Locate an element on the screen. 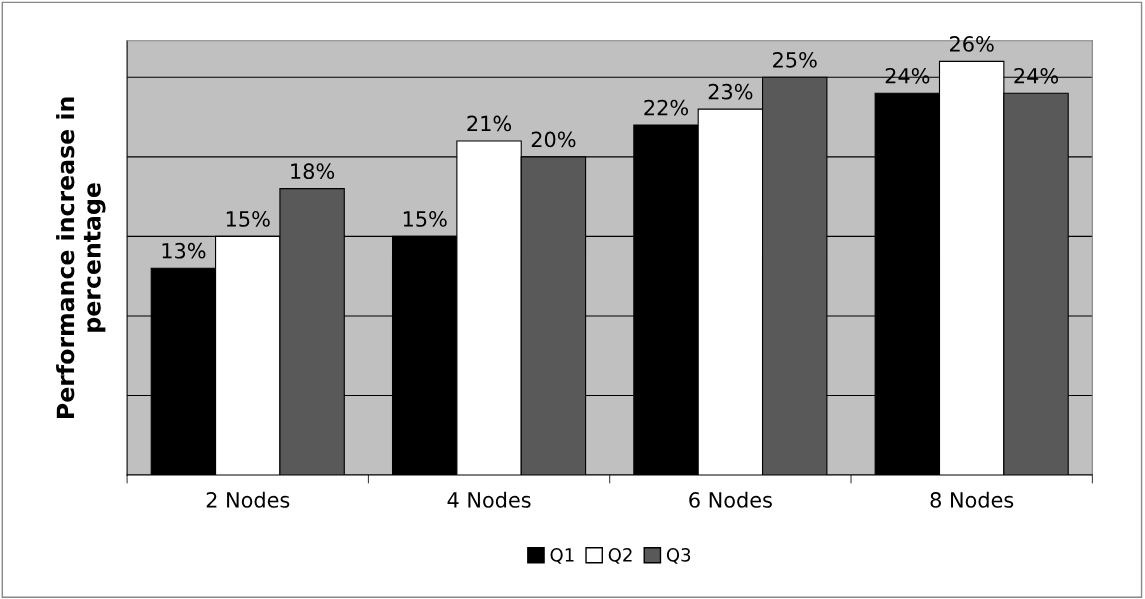 This screenshot has height=599, width=1145. legend-label: Q1 is located at coordinates (562, 556).